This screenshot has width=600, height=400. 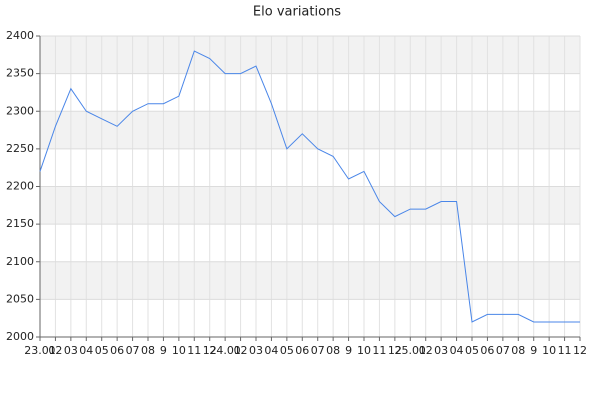 I want to click on y-tick-label: 2400, so click(x=20, y=35).